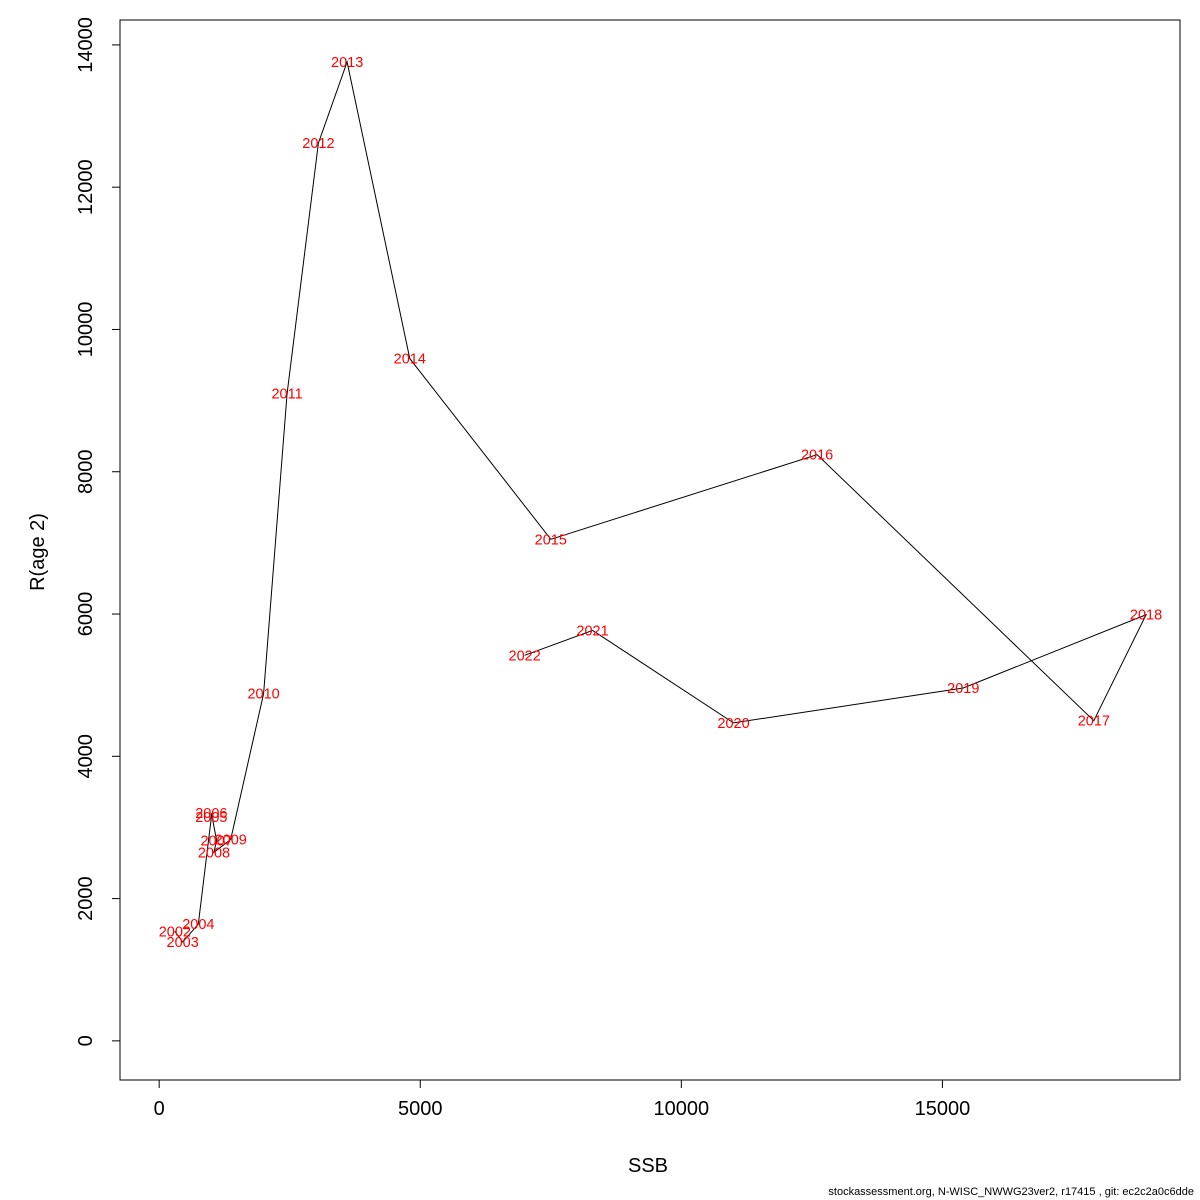  Describe the element at coordinates (211, 814) in the screenshot. I see `year-label-2006: 2006` at that location.